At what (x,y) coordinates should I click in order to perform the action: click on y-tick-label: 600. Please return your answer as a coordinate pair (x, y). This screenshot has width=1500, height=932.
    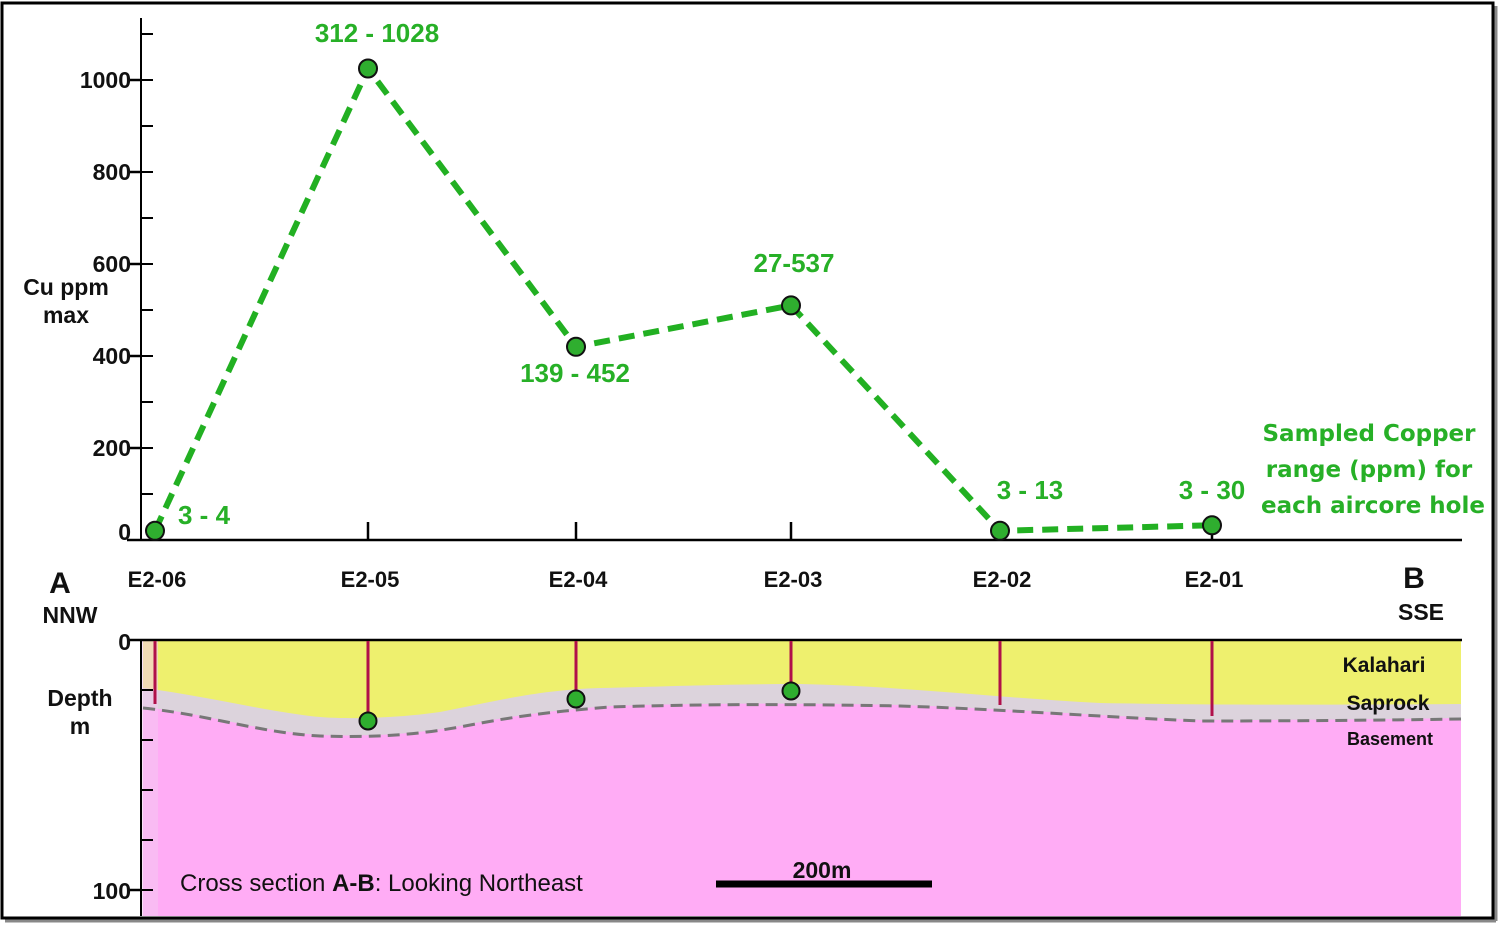
    Looking at the image, I should click on (112, 264).